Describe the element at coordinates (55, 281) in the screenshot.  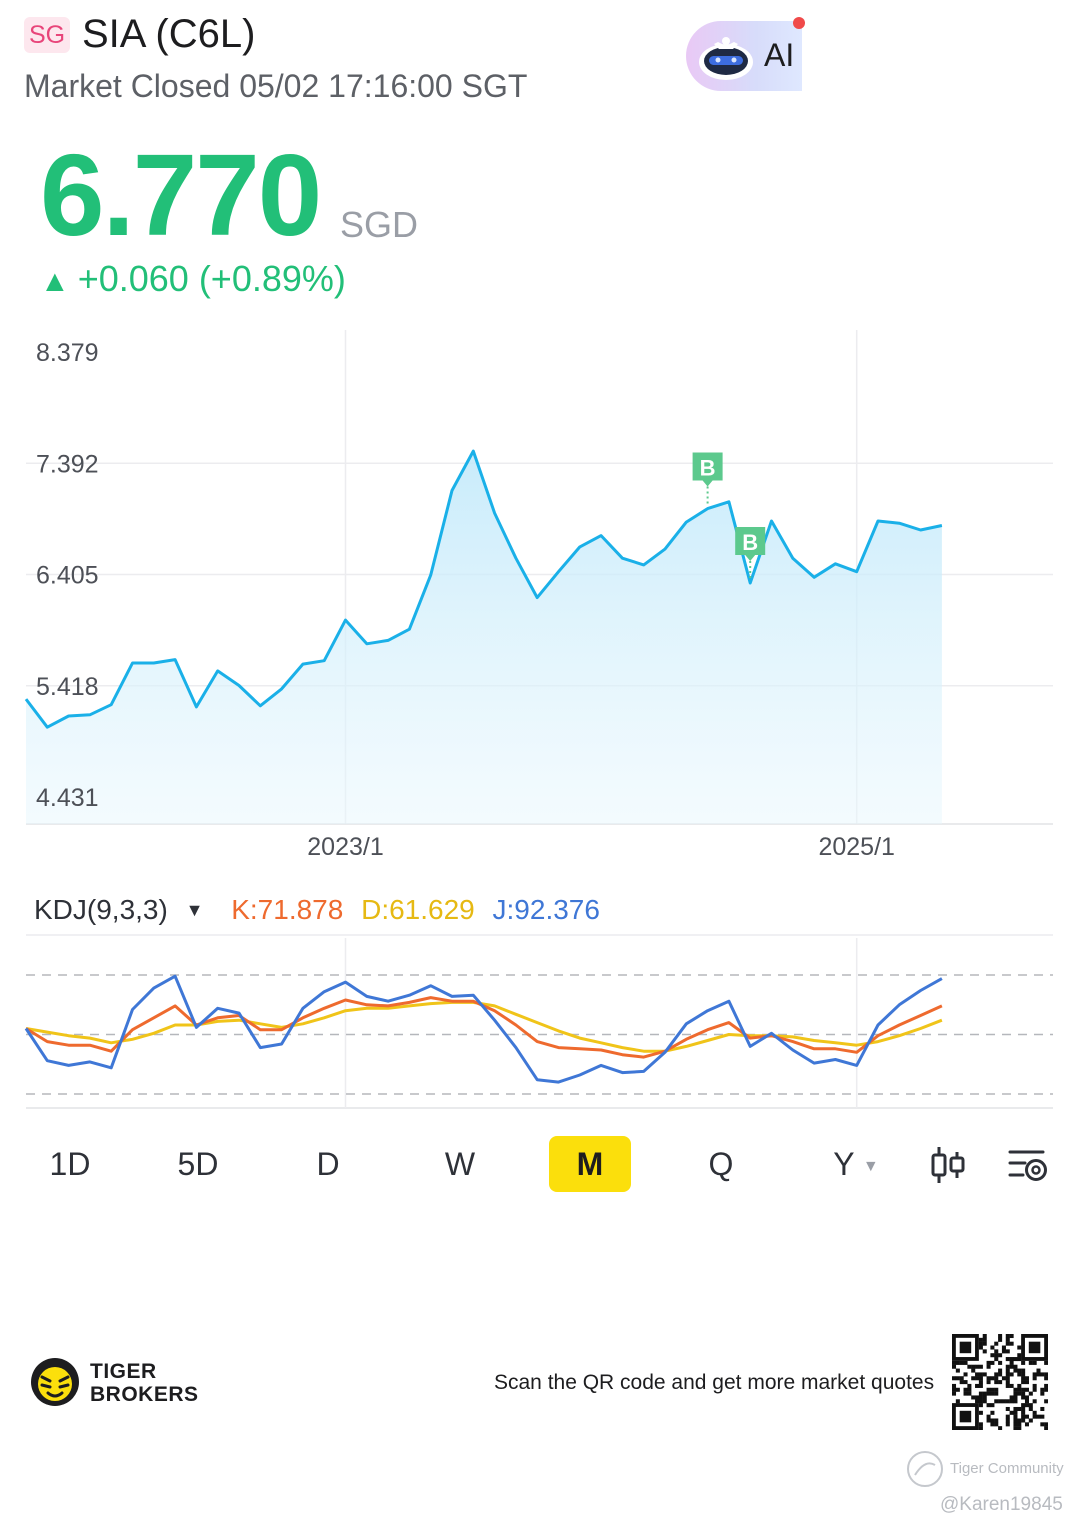
I see `up-arrow-icon: ▲` at that location.